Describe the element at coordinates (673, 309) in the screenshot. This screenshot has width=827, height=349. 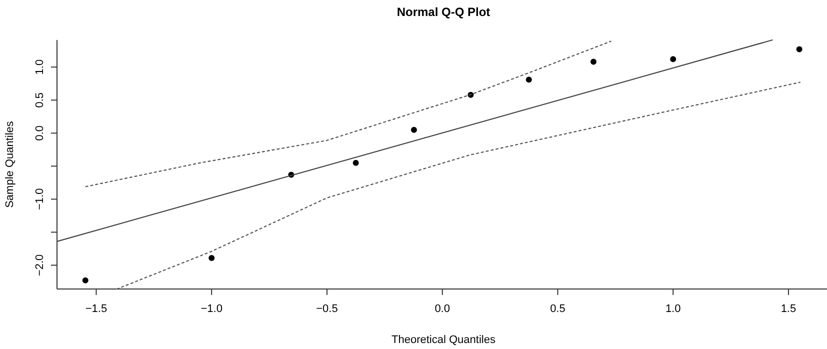
I see `x-tick-label: 1.0` at that location.